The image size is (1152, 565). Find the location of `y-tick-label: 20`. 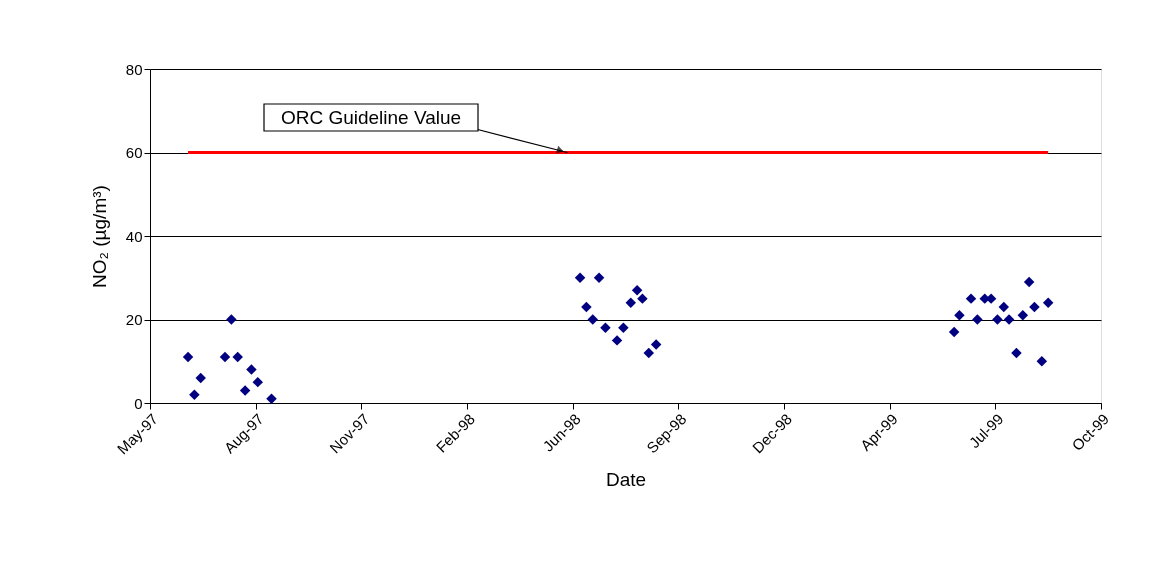

y-tick-label: 20 is located at coordinates (134, 319).